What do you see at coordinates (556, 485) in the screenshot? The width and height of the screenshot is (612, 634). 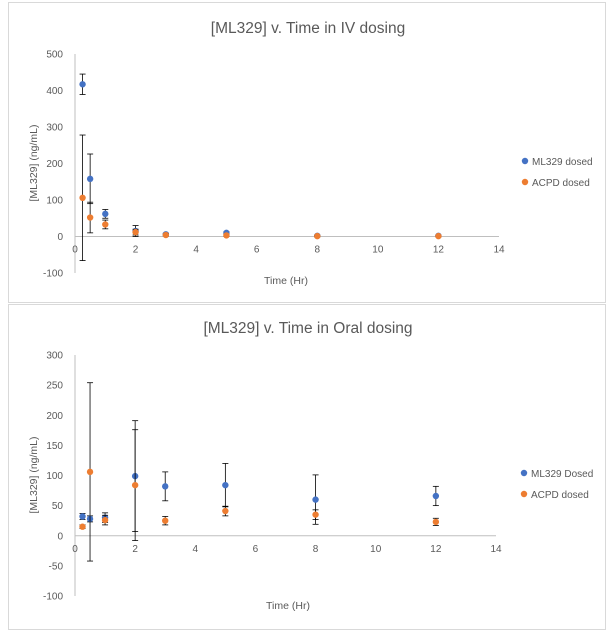 I see `legend: ML329 Dosed ACPD dosed` at bounding box center [556, 485].